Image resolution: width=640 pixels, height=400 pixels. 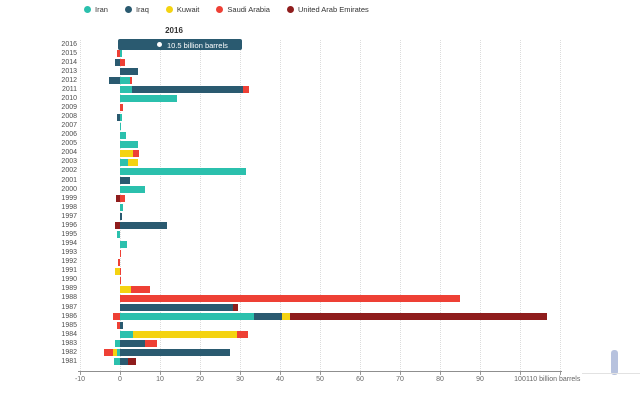 I want to click on bar-segment-iran-1981, so click(x=117, y=362).